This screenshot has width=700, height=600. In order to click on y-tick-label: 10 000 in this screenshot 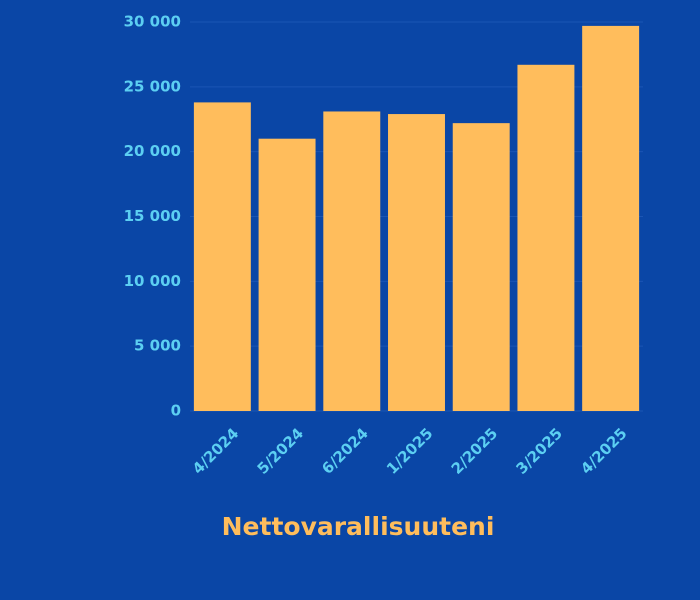, I will do `click(152, 281)`.